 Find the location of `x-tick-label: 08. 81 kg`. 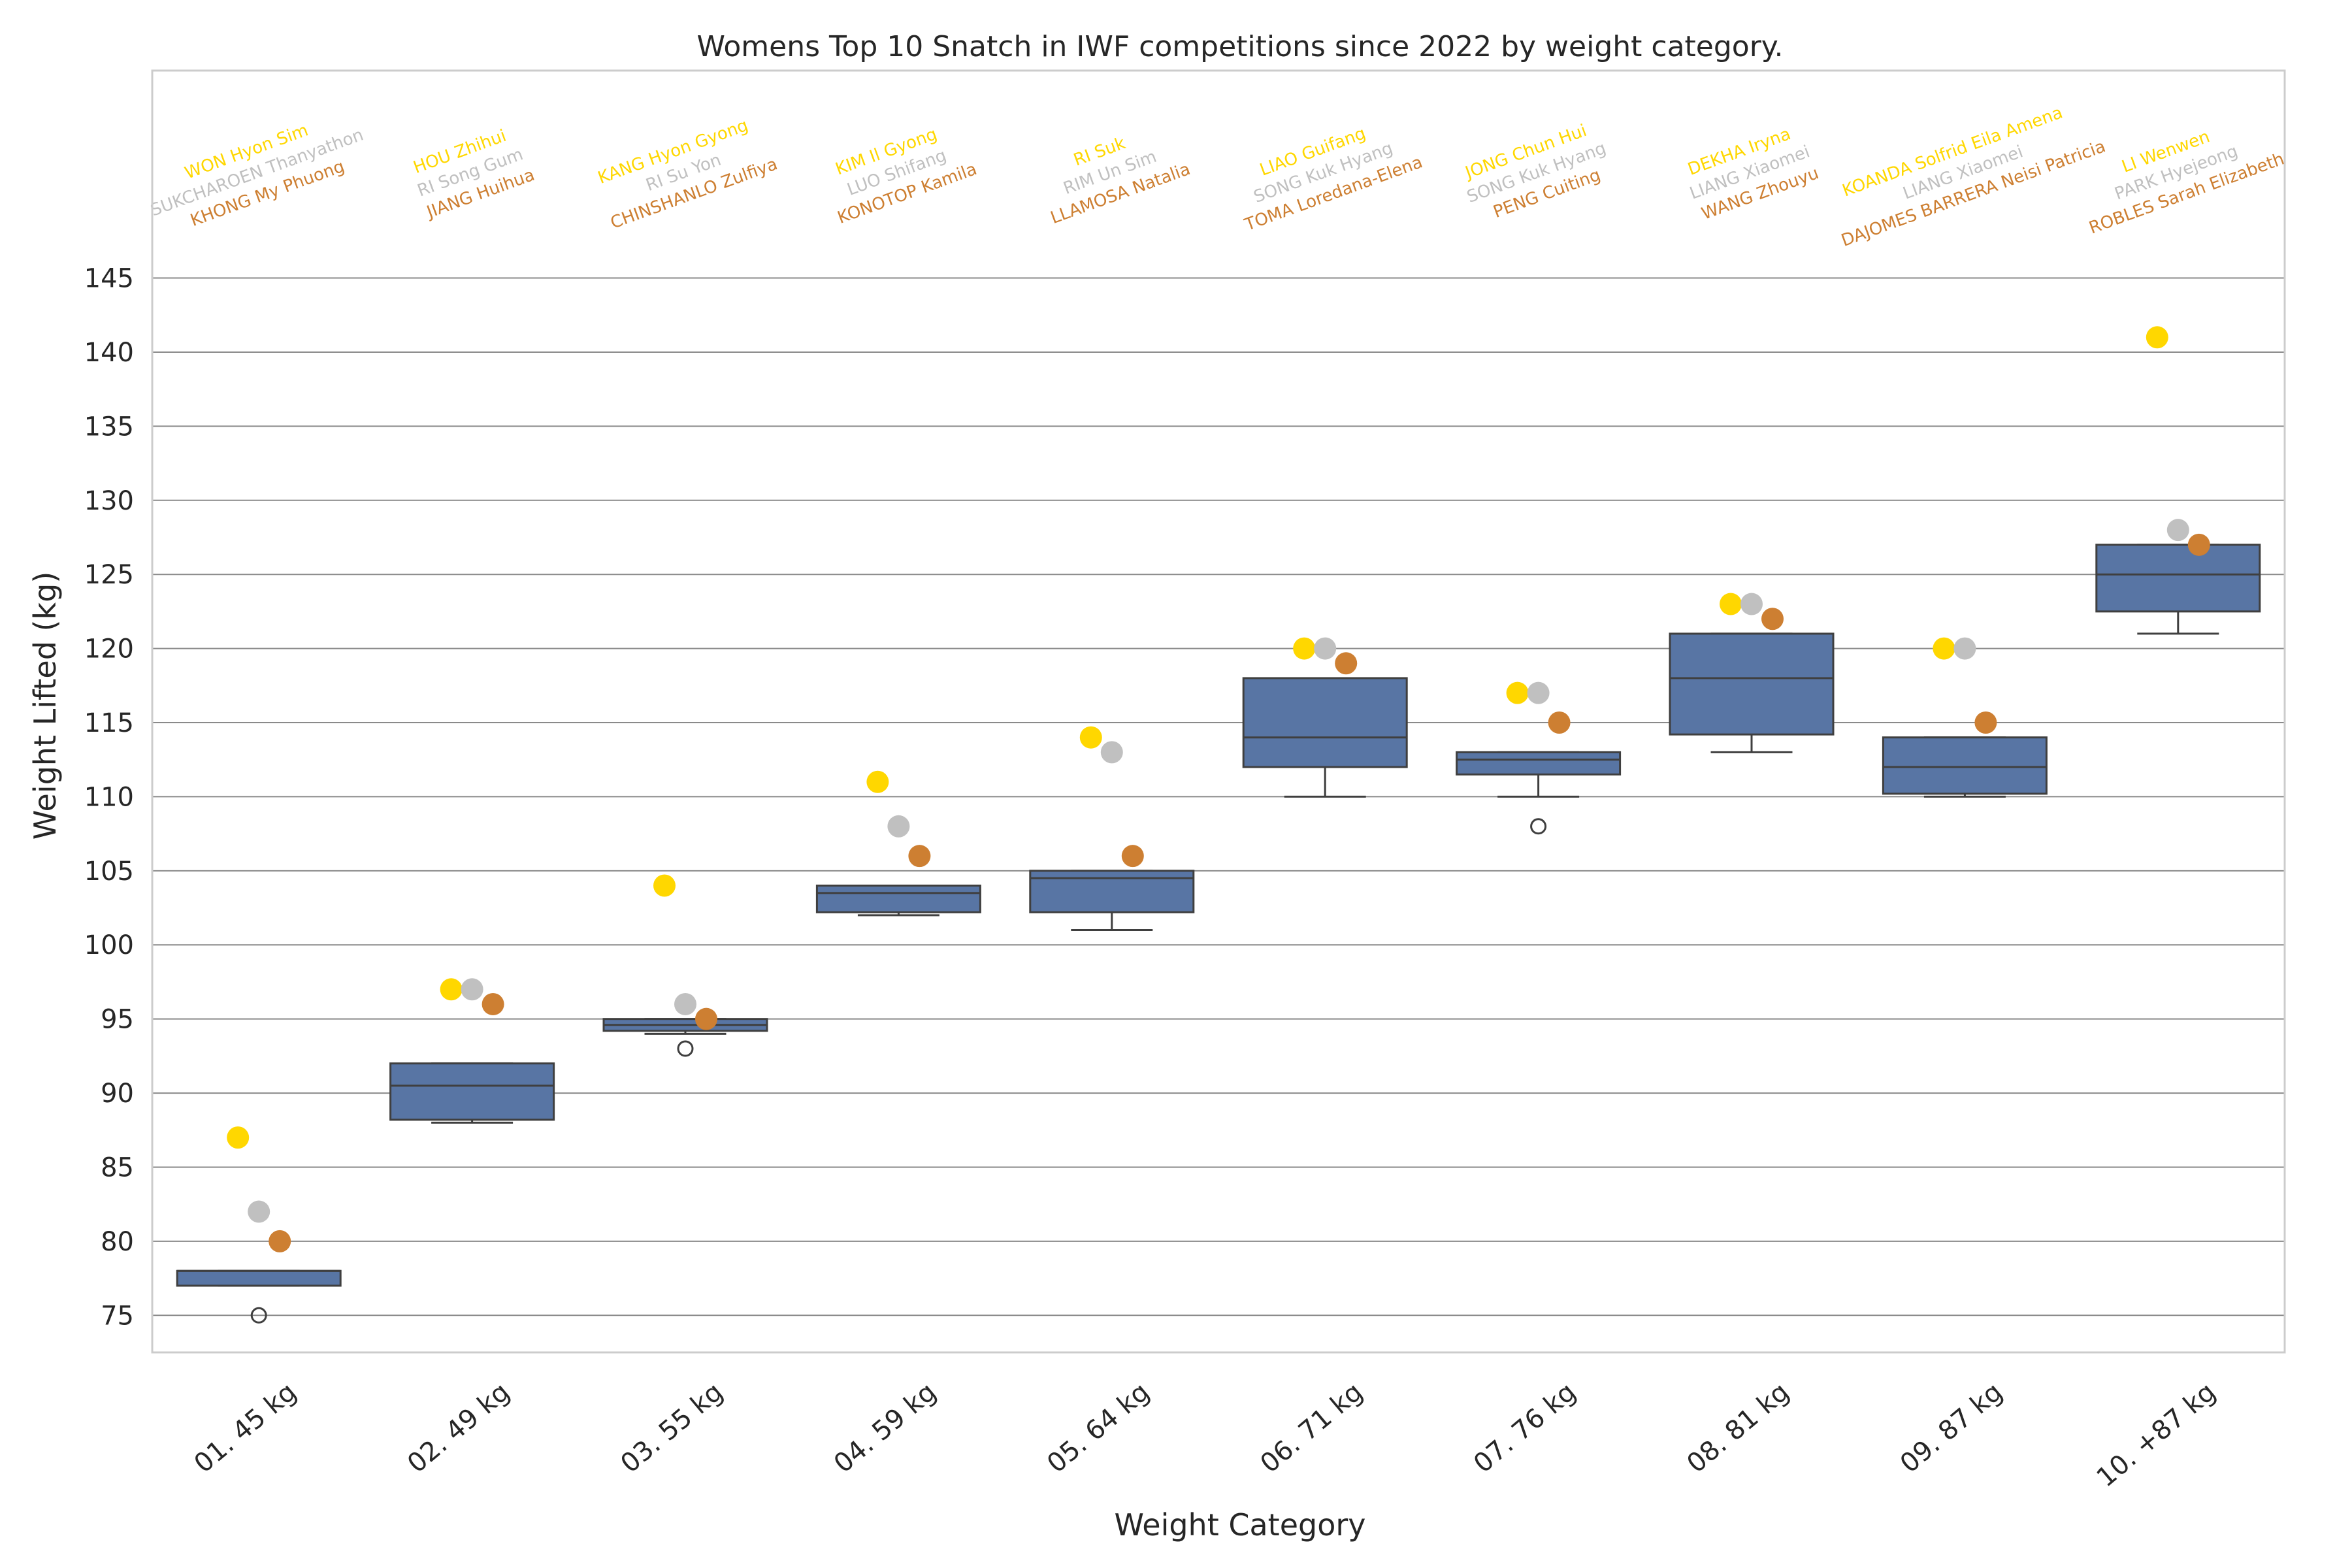

x-tick-label: 08. 81 kg is located at coordinates (1738, 1427).